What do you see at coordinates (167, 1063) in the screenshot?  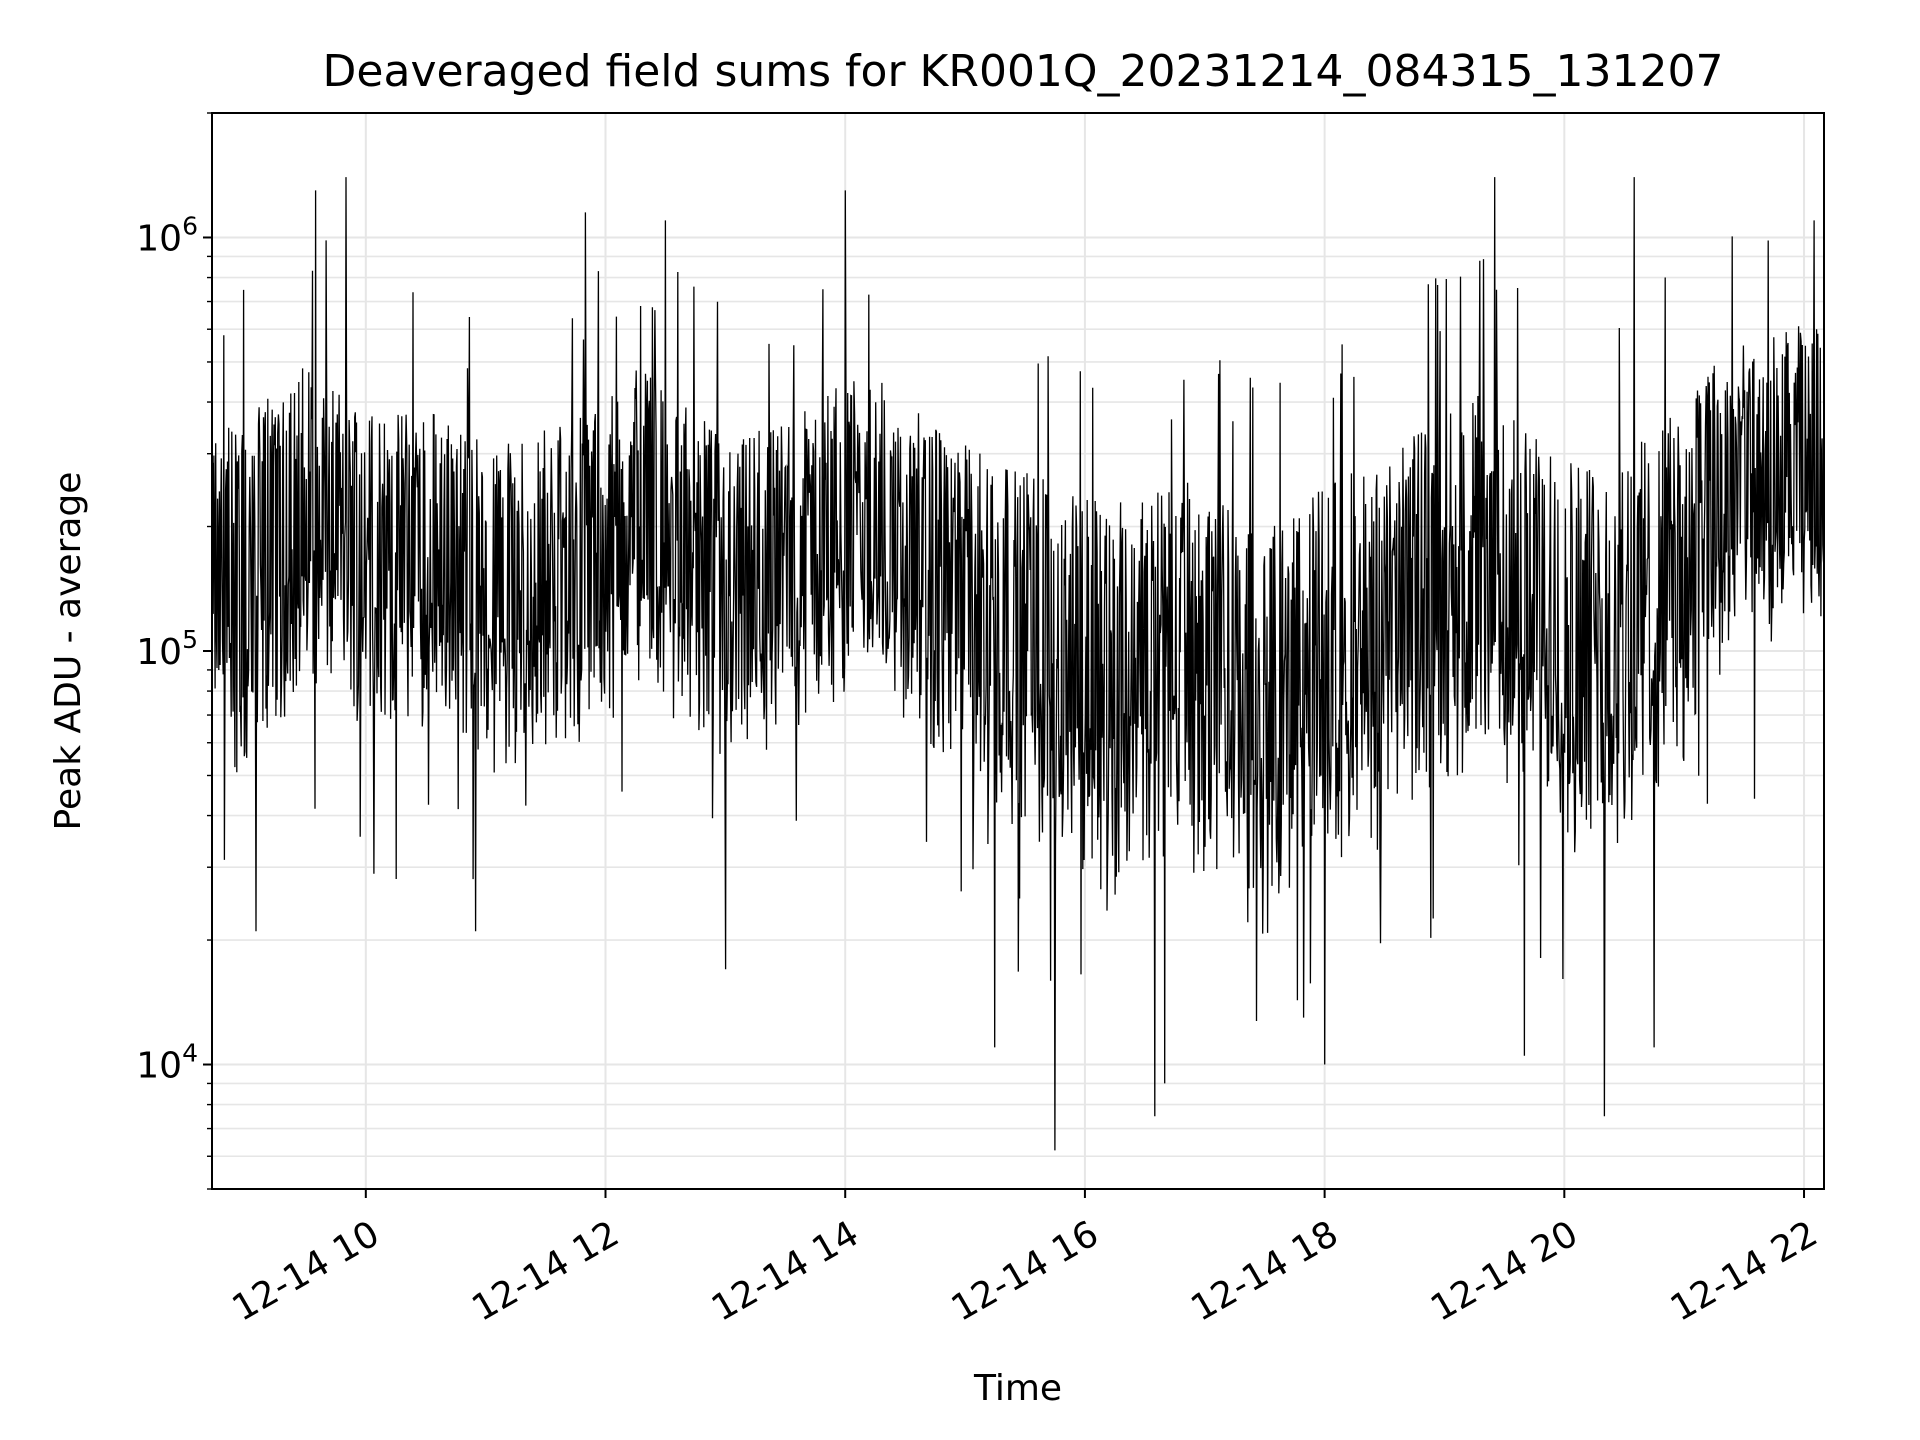 I see `y-tick-label: 10⁴` at bounding box center [167, 1063].